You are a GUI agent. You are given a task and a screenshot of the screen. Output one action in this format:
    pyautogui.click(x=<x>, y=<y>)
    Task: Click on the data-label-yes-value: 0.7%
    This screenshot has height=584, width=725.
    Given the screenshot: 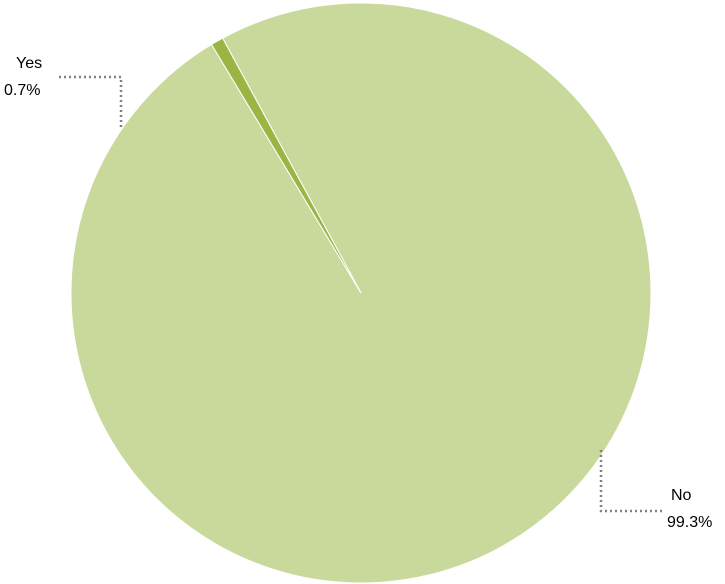 What is the action you would take?
    pyautogui.click(x=22, y=90)
    